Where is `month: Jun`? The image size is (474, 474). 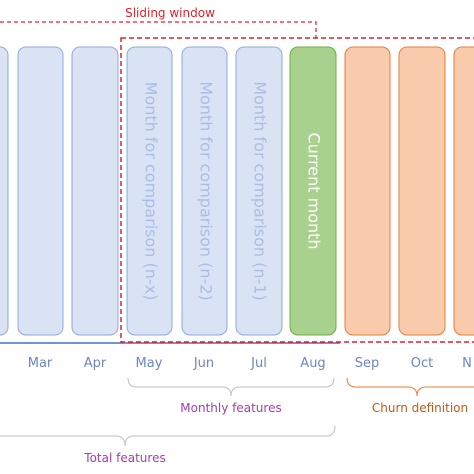 month: Jun is located at coordinates (203, 363).